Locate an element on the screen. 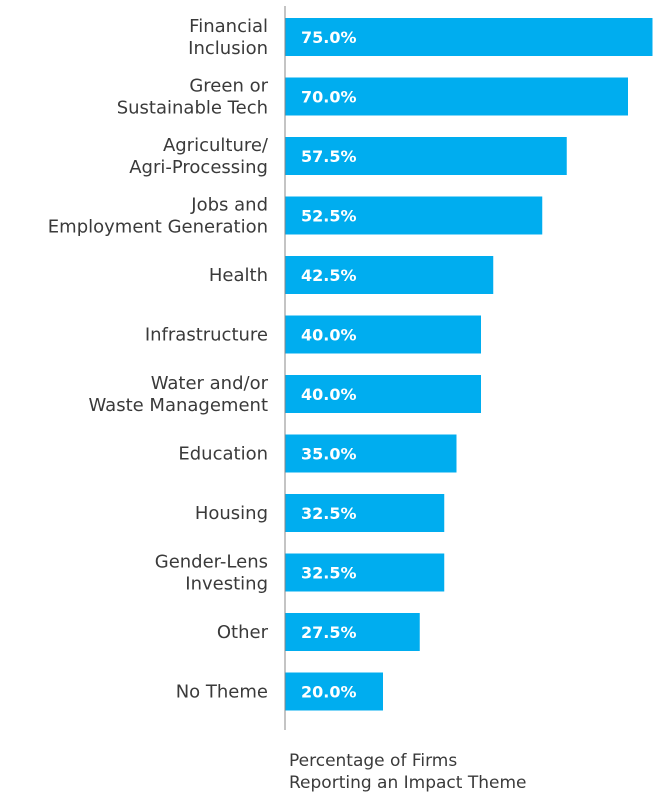  data-label: 42.5% is located at coordinates (329, 275).